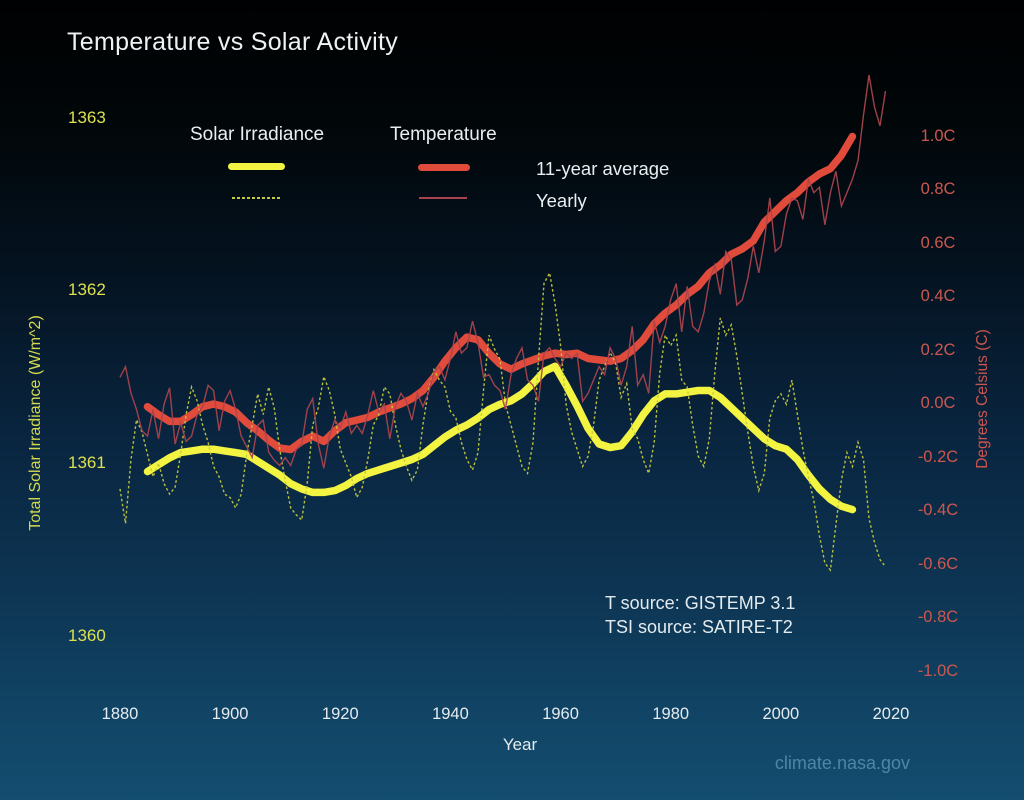  I want to click on legend-label-11-year-average: 11-year average, so click(603, 168).